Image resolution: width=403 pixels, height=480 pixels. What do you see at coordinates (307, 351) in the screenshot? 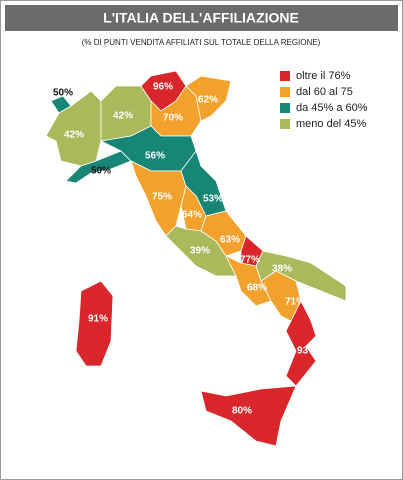
I see `region-label: 93%` at bounding box center [307, 351].